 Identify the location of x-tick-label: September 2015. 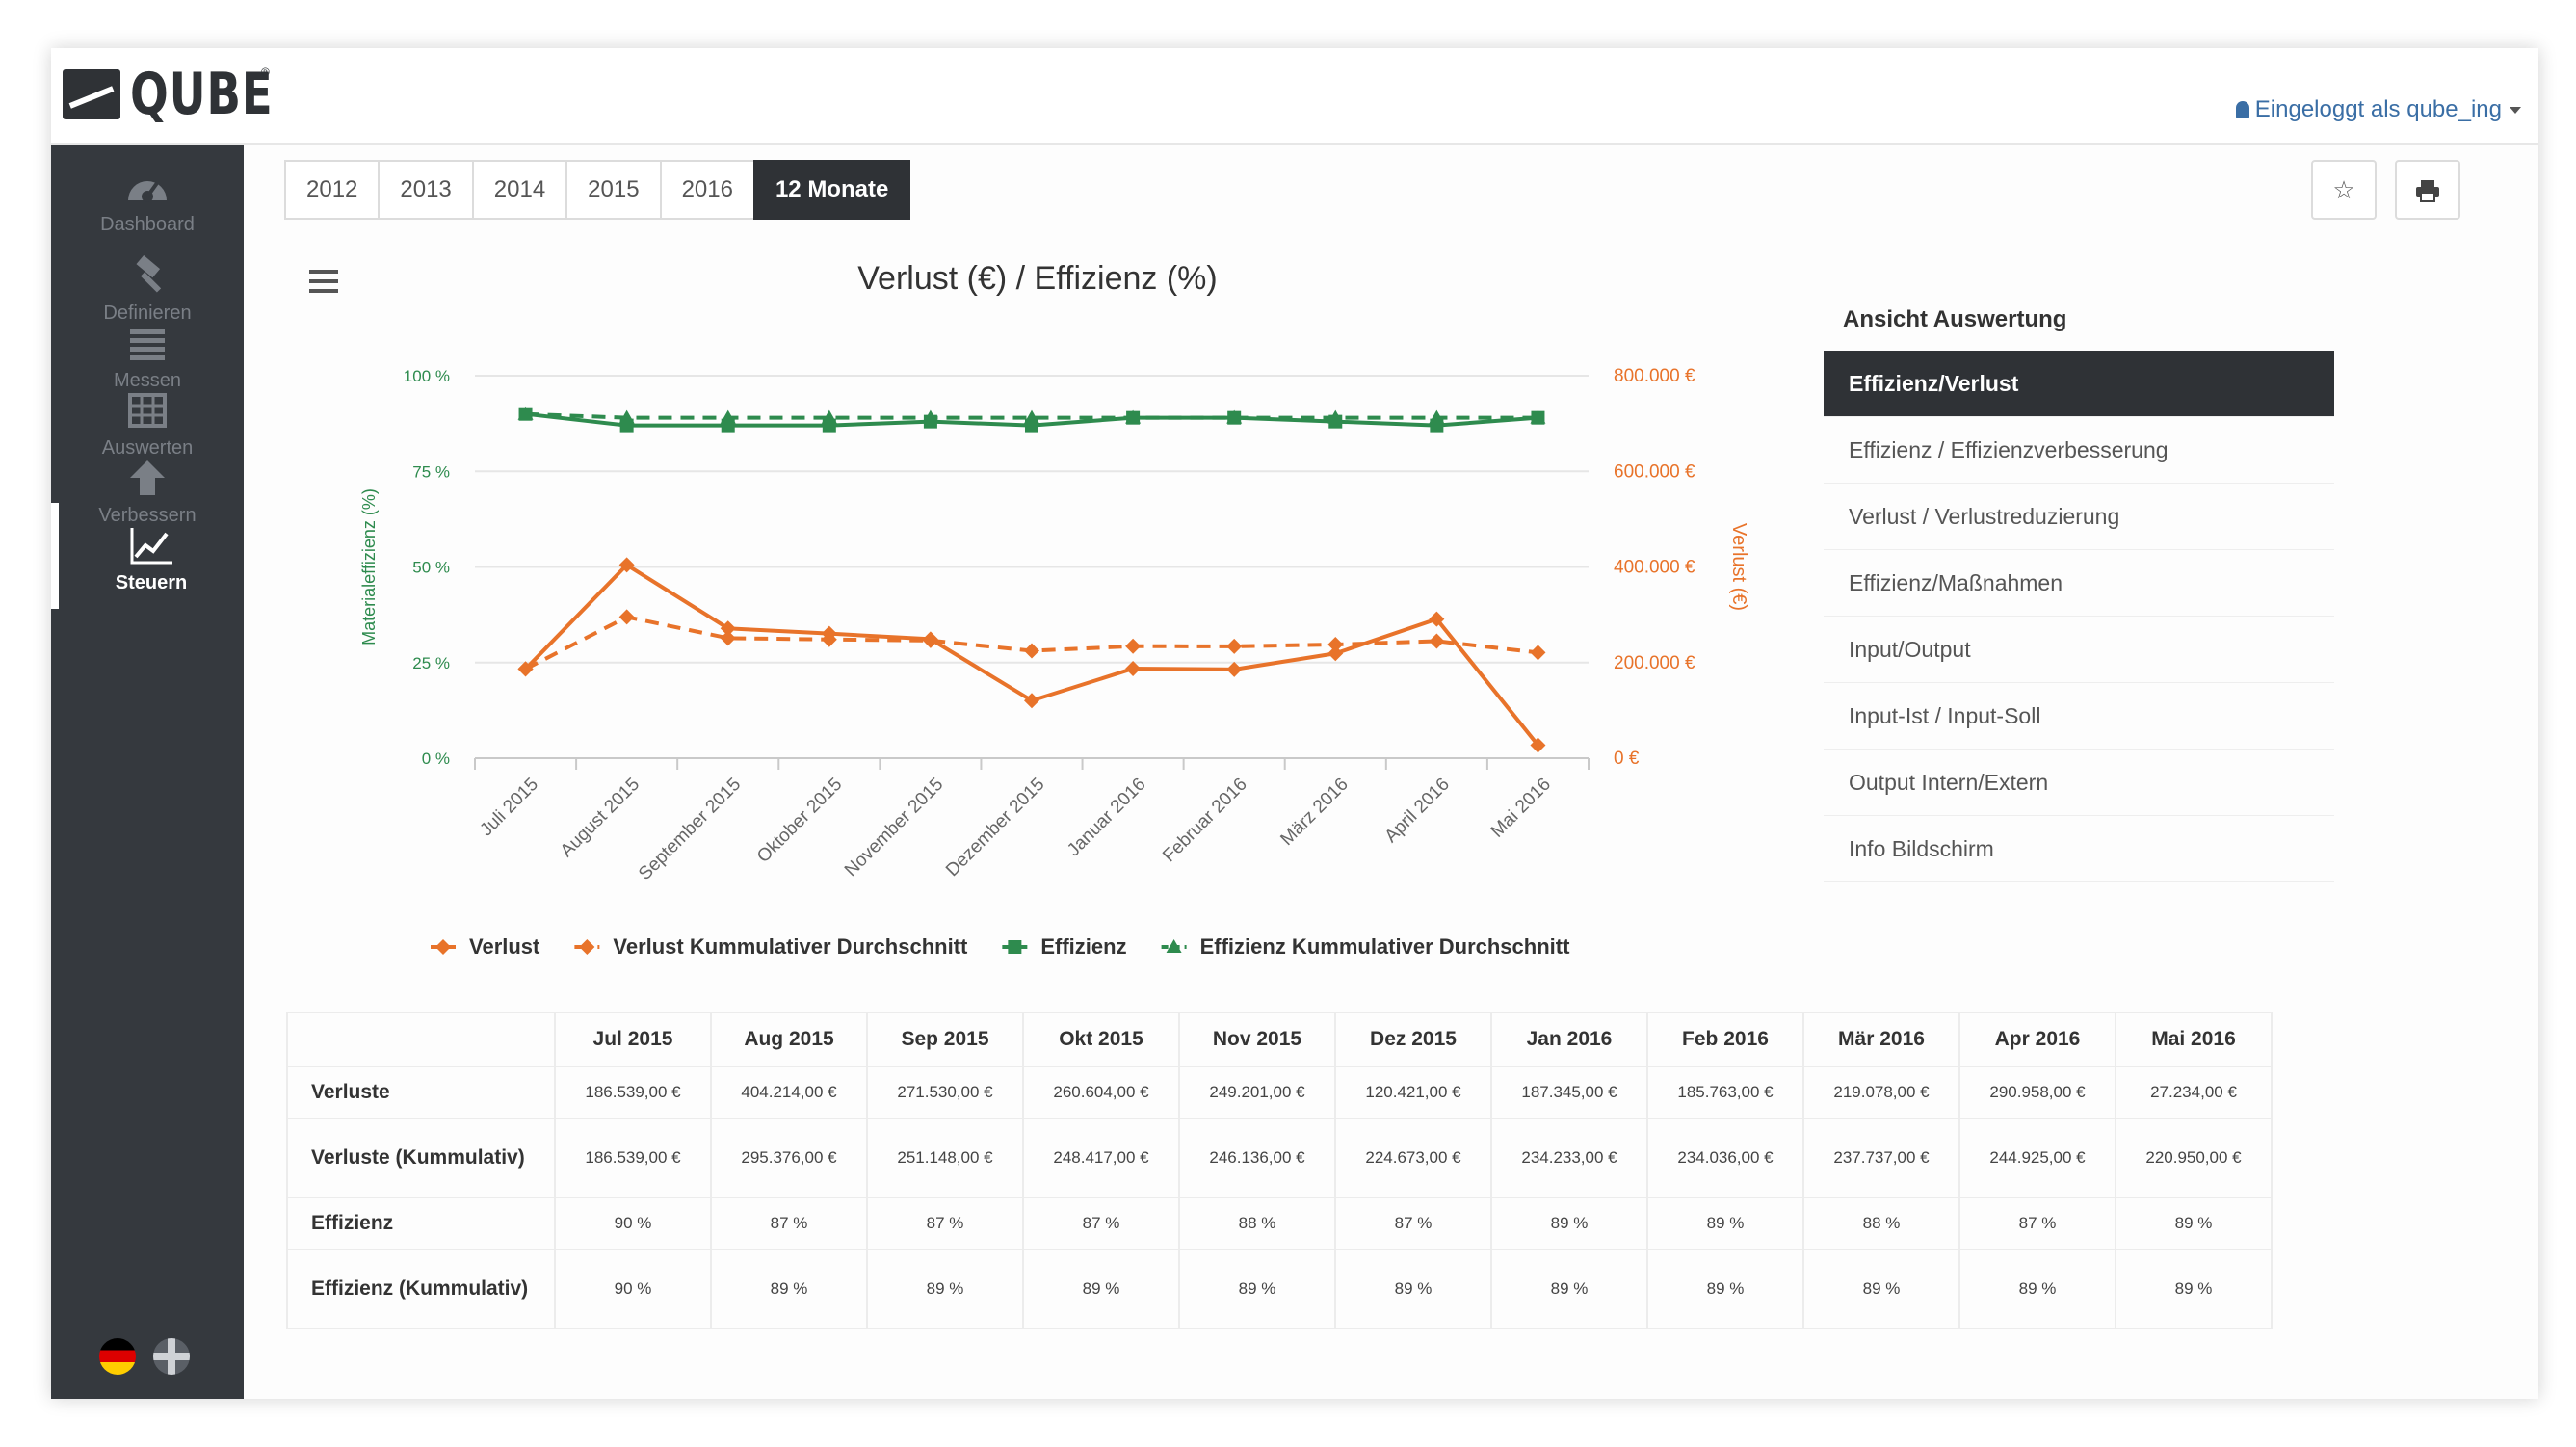
(690, 829).